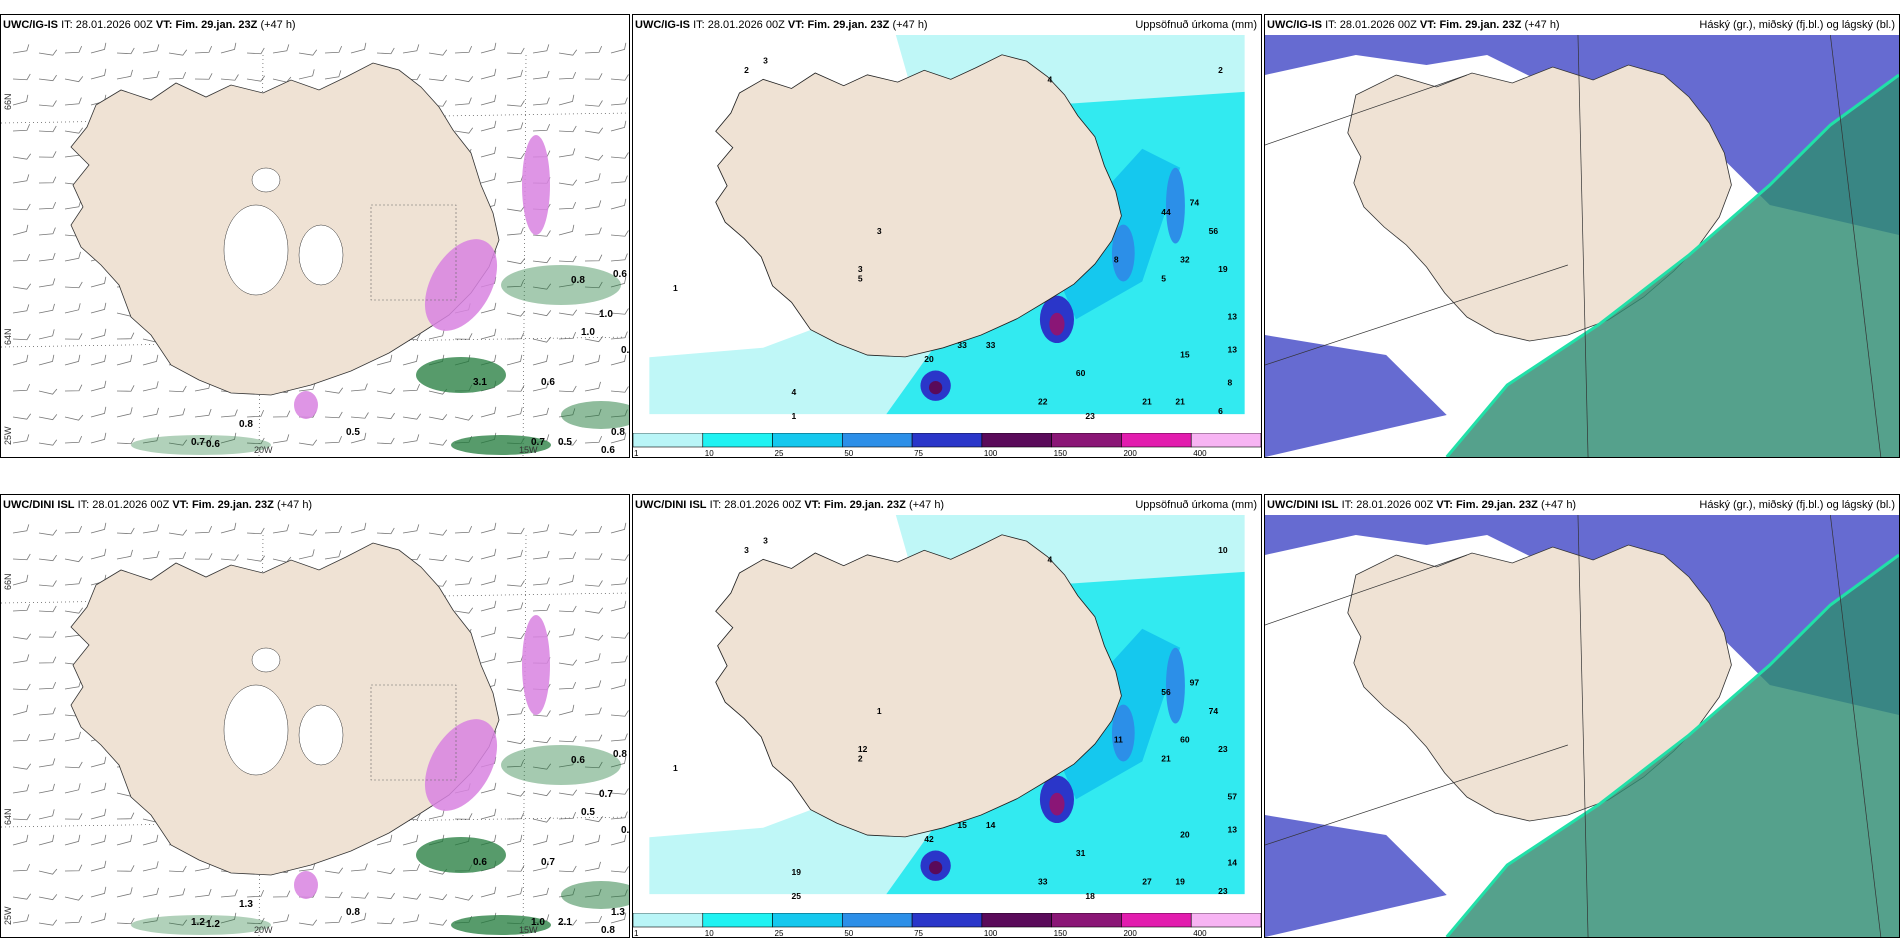 Image resolution: width=1900 pixels, height=950 pixels. What do you see at coordinates (1147, 402) in the screenshot?
I see `value-label: 21` at bounding box center [1147, 402].